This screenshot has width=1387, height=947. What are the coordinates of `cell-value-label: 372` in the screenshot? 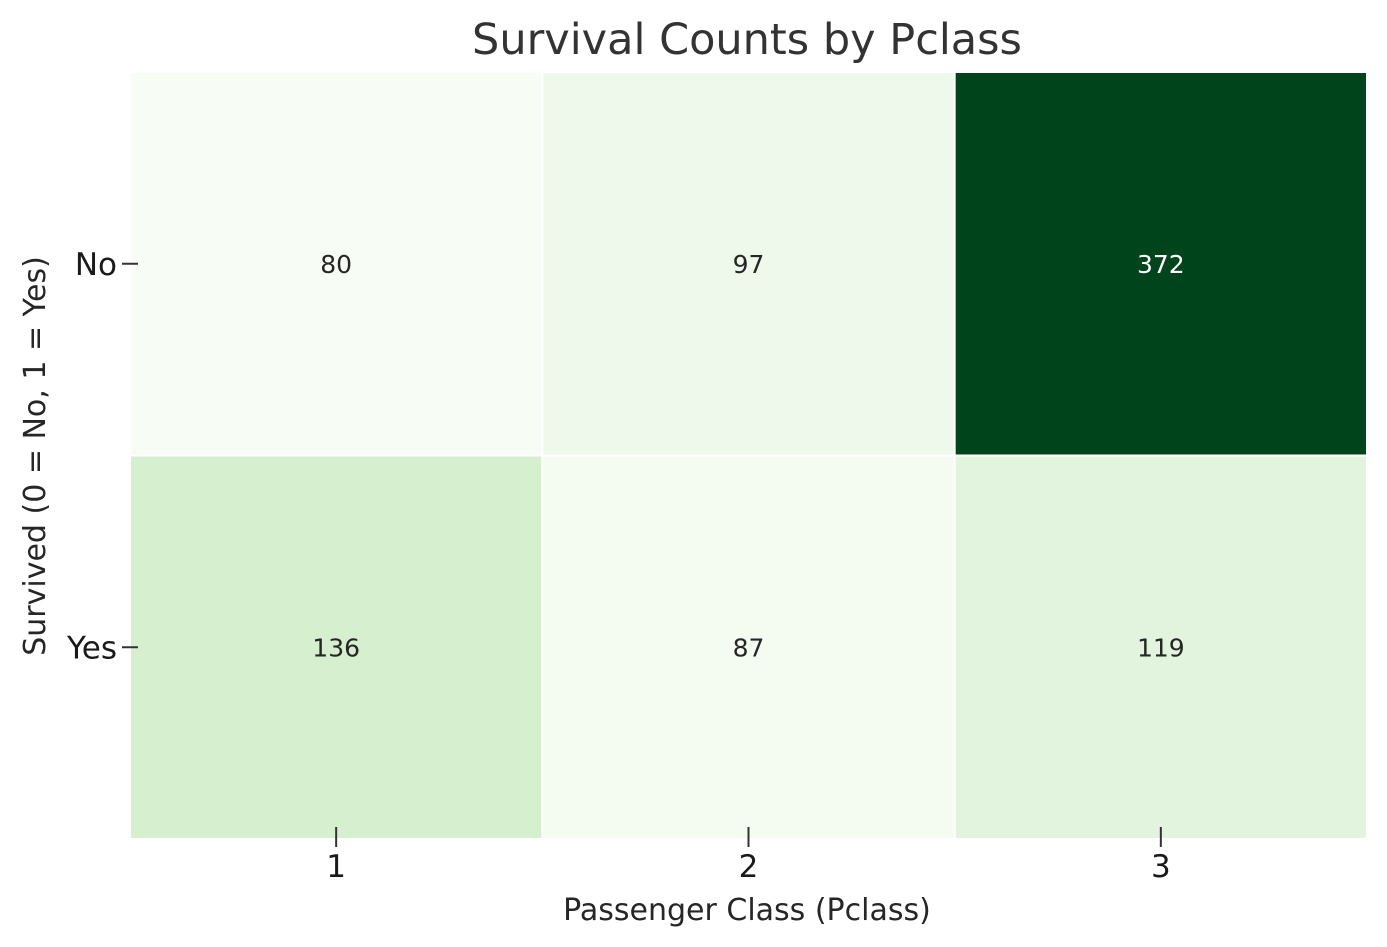 It's located at (1161, 264).